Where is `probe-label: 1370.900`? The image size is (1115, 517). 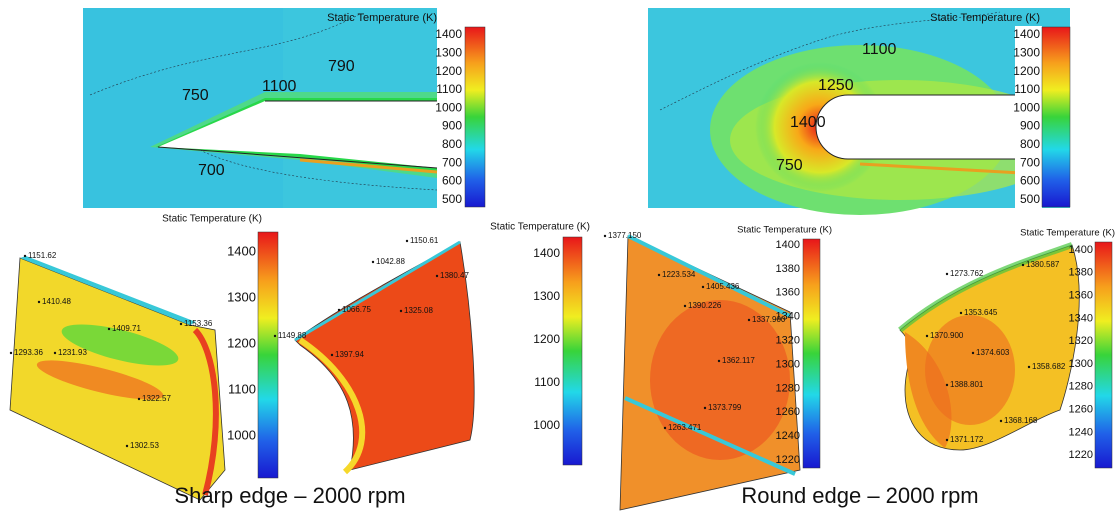 probe-label: 1370.900 is located at coordinates (947, 335).